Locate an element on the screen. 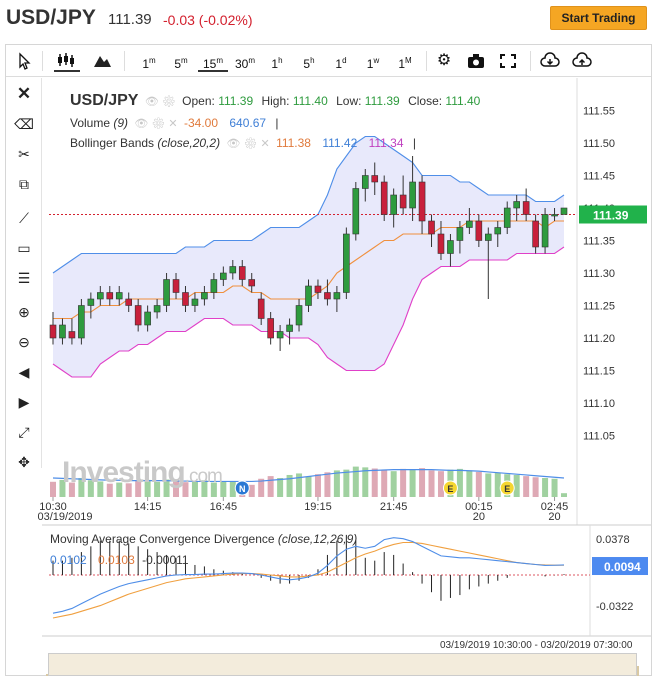 The width and height of the screenshot is (657, 676). drawing-toolbar: ✕ ⌫ ✂ ⧉ ⟋ ▭ ☰ ⊕ ⊖ ◀ ▶ ⤢ ✥ is located at coordinates (24, 274).